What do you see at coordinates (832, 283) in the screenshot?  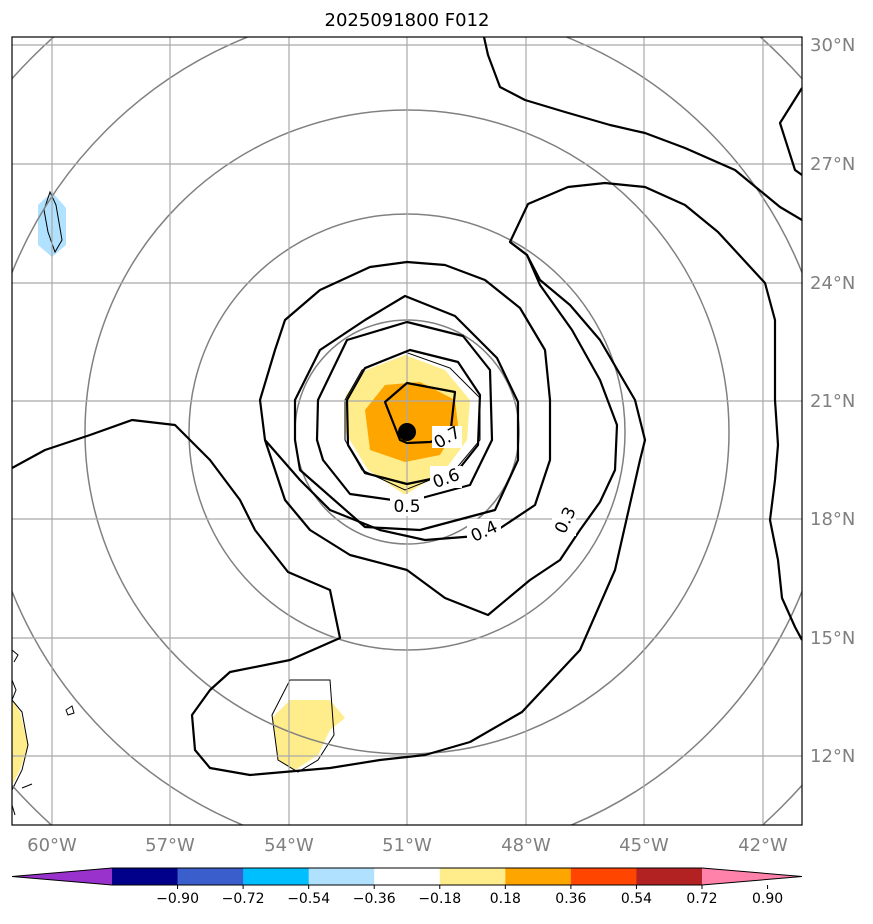 I see `lat-label-24n: 24°N` at bounding box center [832, 283].